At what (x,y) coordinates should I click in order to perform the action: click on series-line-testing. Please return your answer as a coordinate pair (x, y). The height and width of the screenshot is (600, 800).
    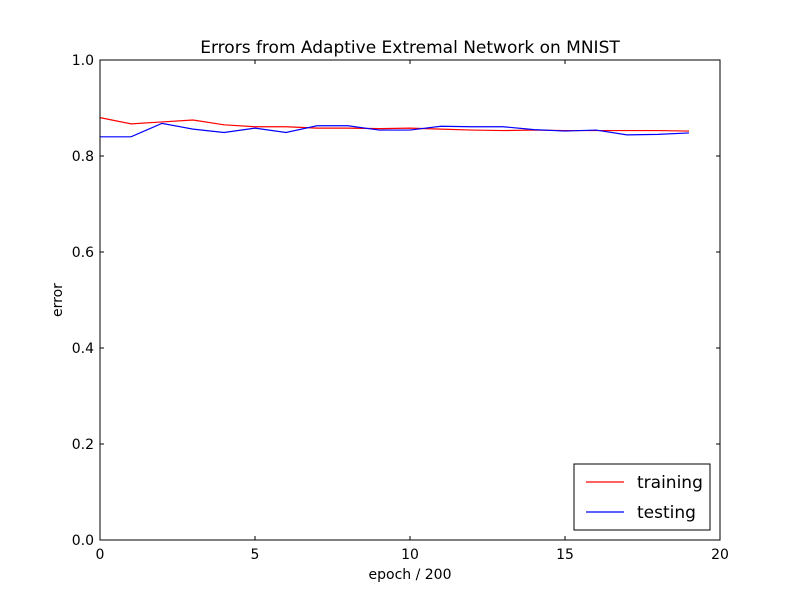
    Looking at the image, I should click on (395, 130).